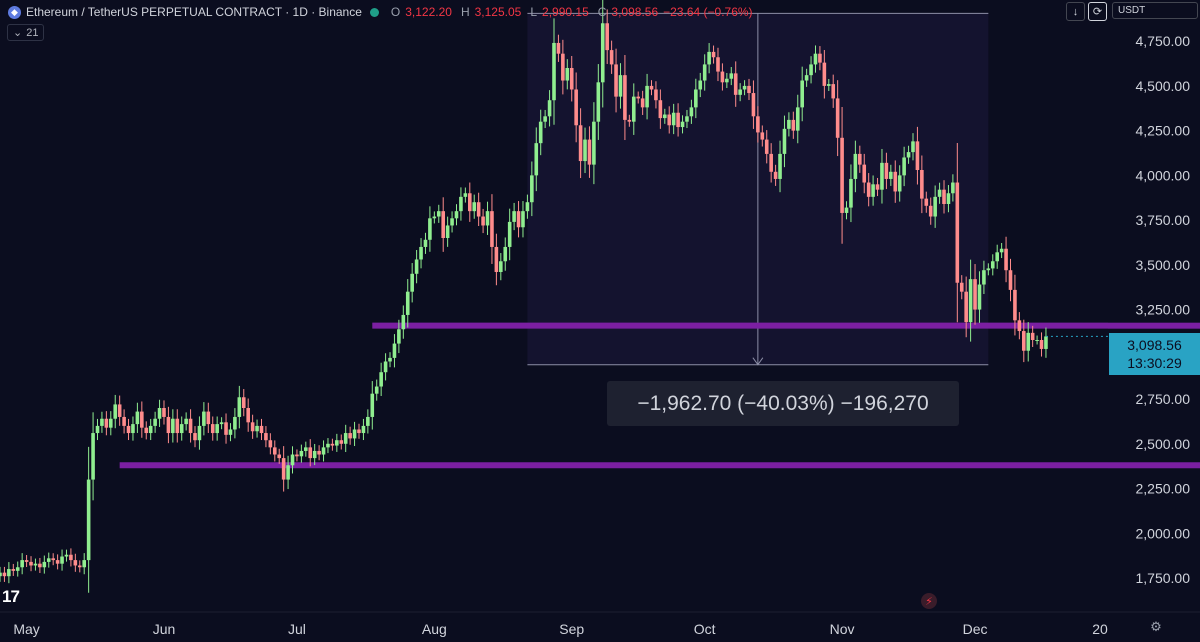 This screenshot has height=642, width=1200. What do you see at coordinates (842, 629) in the screenshot?
I see `x-tick-label: Nov` at bounding box center [842, 629].